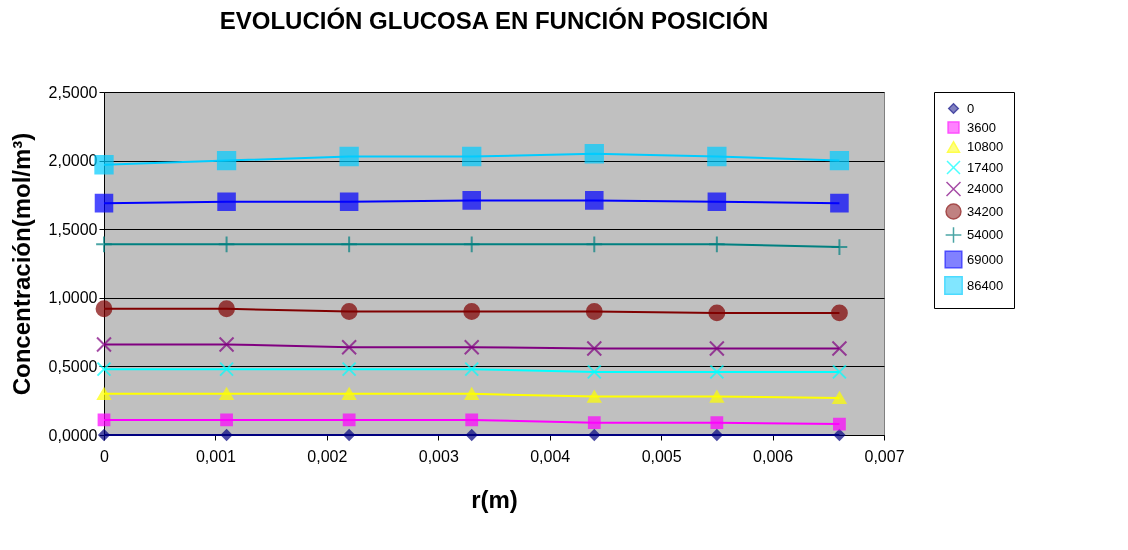  I want to click on x-tick-label: 0, so click(105, 456).